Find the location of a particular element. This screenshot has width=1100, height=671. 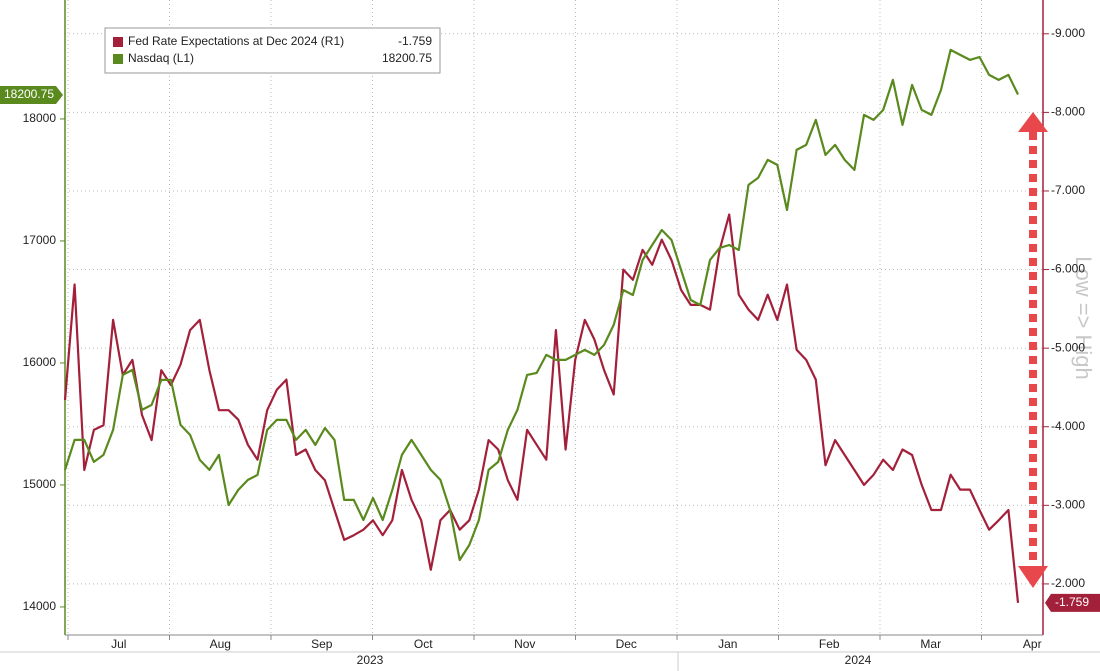

y-tick-label: 14000 is located at coordinates (40, 606).